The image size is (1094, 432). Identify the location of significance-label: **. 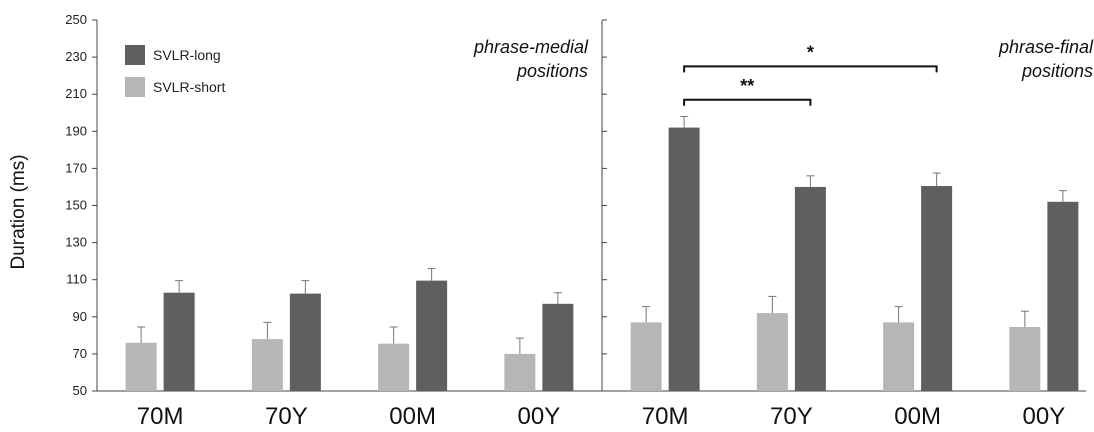
(747, 86).